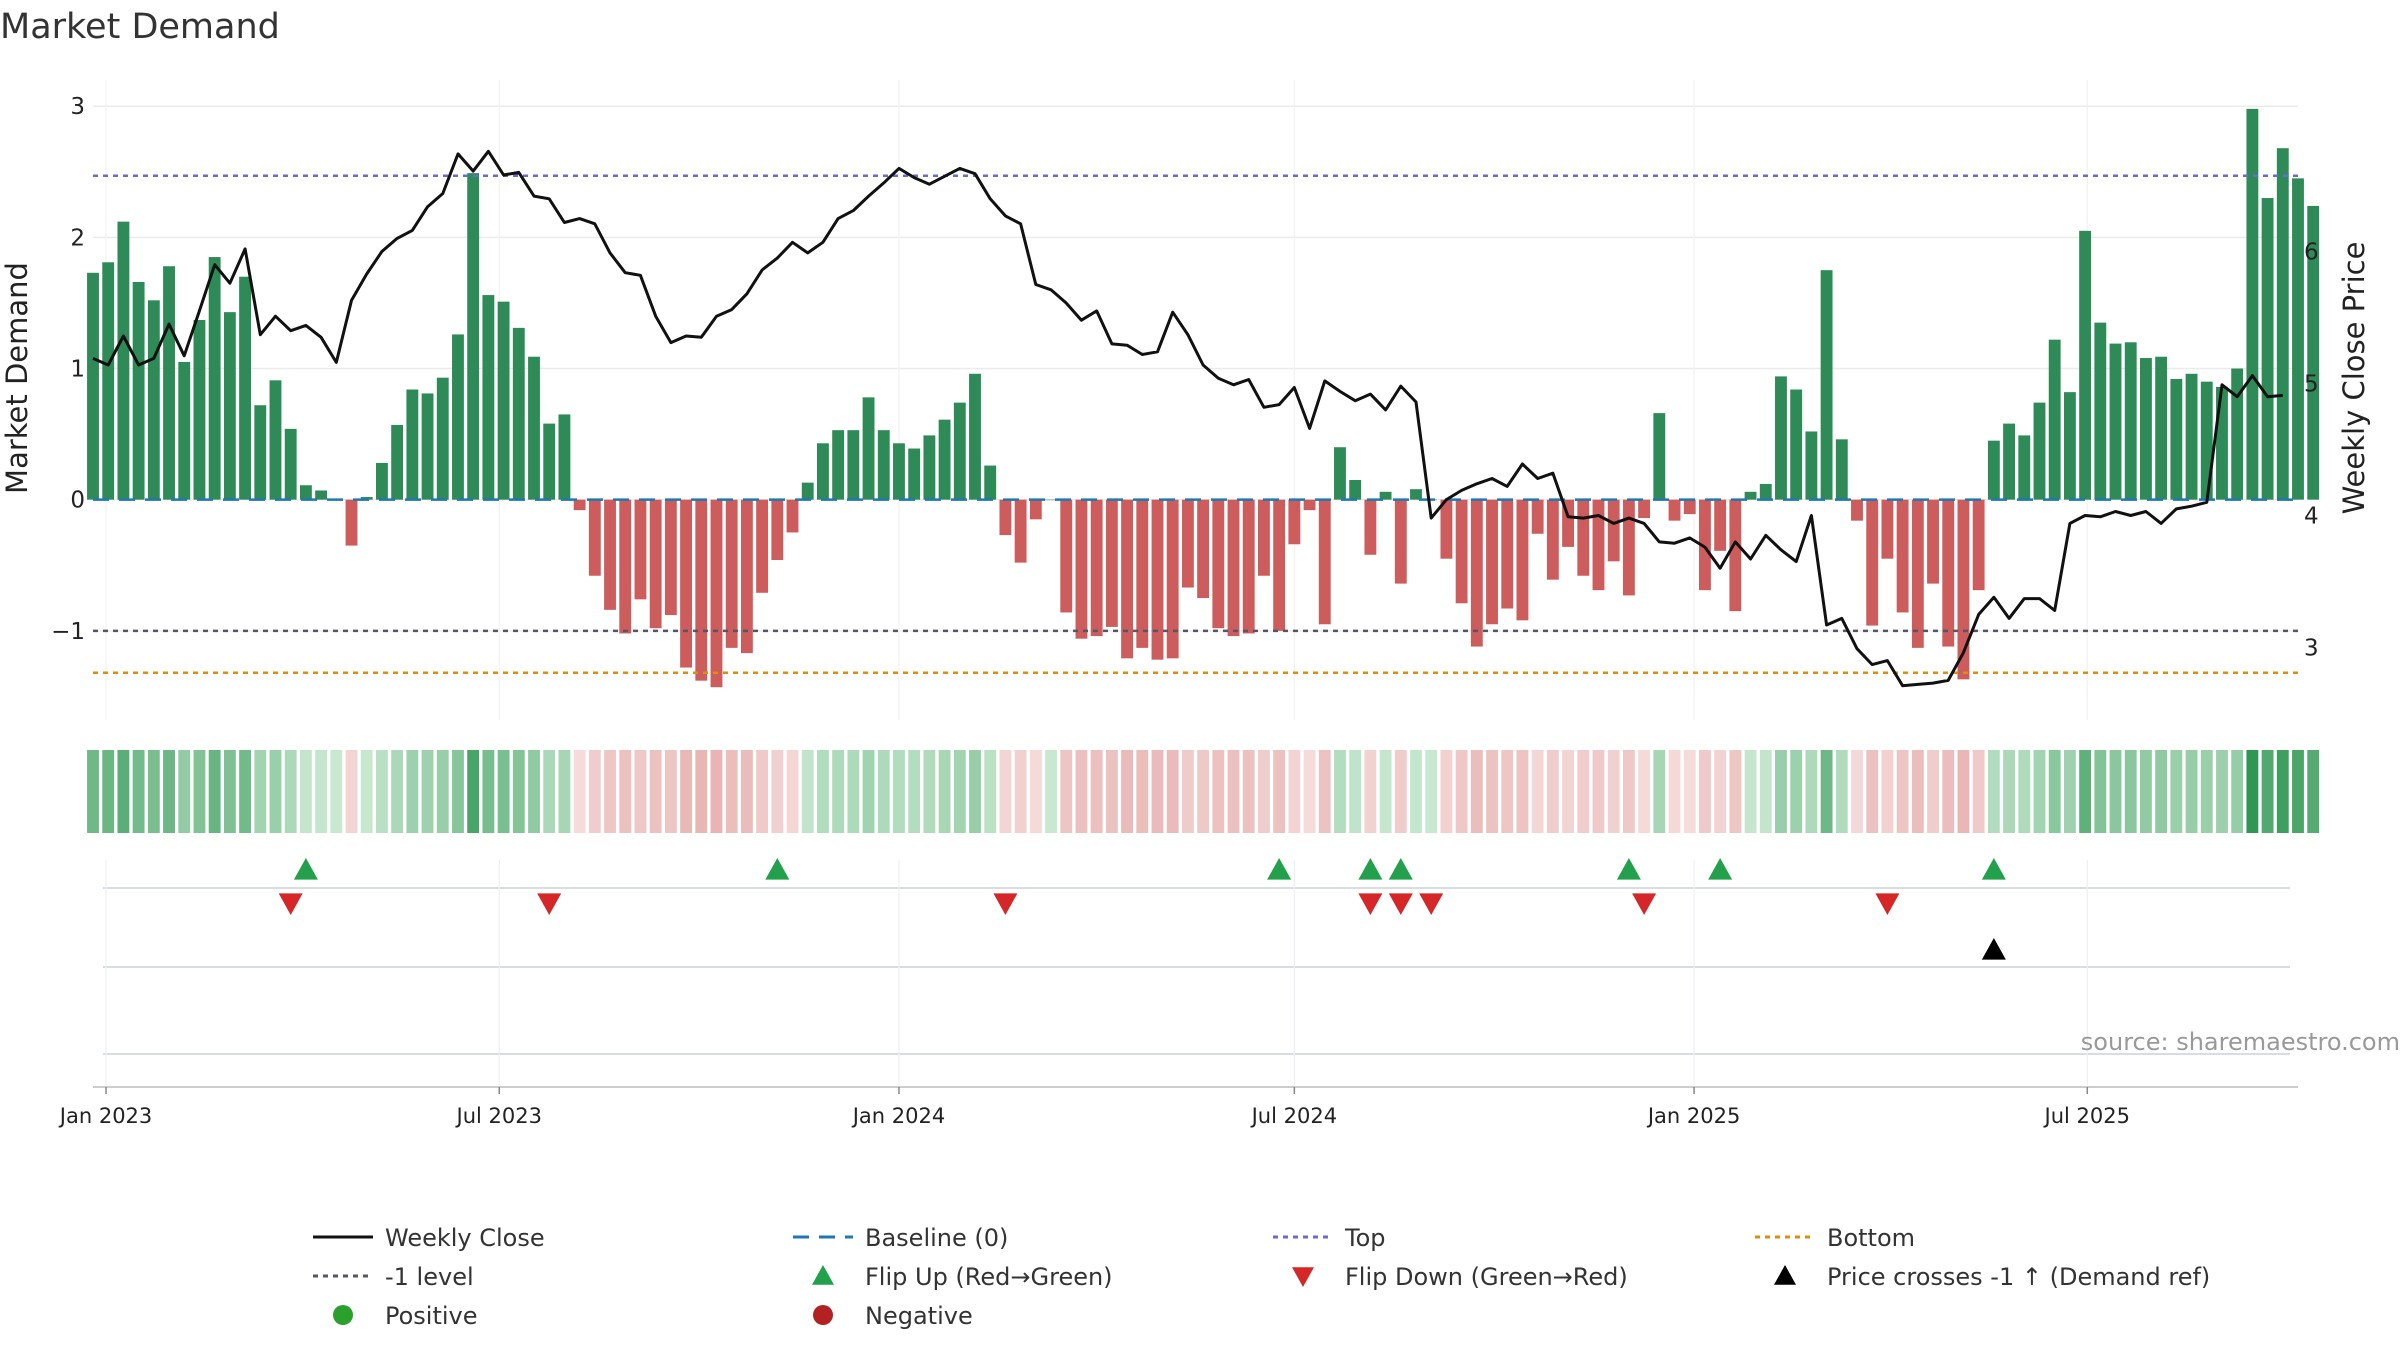  Describe the element at coordinates (405, 1316) in the screenshot. I see `legend-item: Positive` at that location.